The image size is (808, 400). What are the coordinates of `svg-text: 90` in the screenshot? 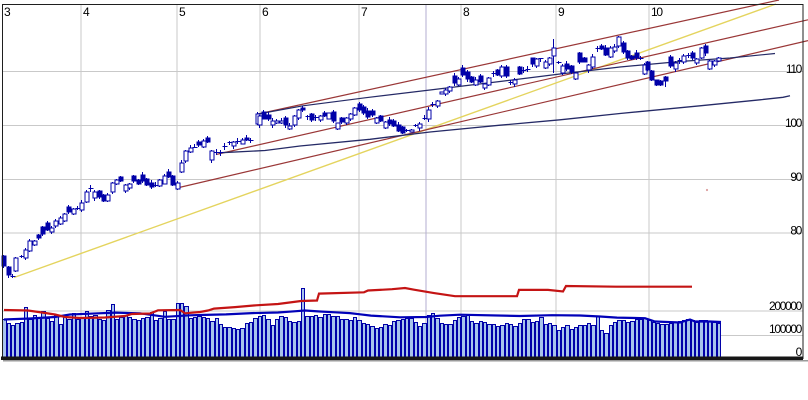 It's located at (796, 177).